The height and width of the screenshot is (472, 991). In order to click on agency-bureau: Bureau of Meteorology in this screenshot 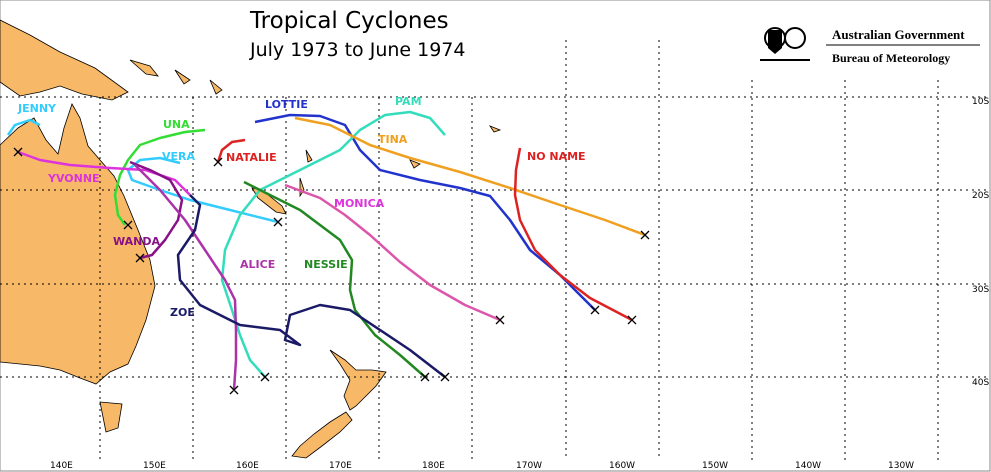, I will do `click(891, 58)`.